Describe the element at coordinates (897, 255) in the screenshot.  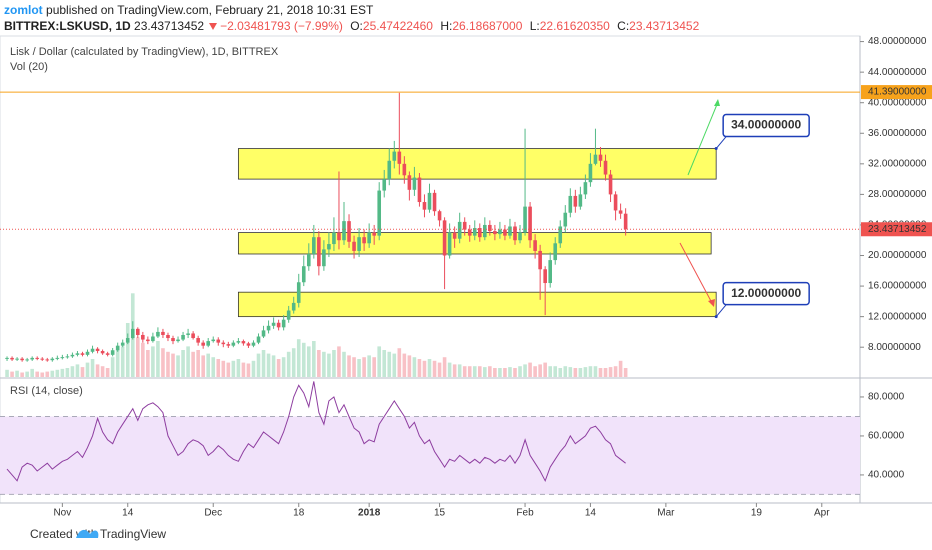
I see `y-tick-label: 20.00000000` at that location.